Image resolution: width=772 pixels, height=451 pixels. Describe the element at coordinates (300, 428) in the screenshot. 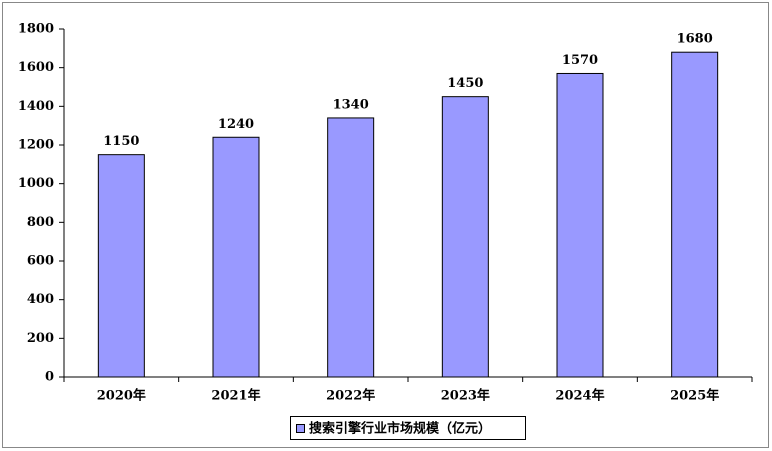

I see `legend-swatch` at that location.